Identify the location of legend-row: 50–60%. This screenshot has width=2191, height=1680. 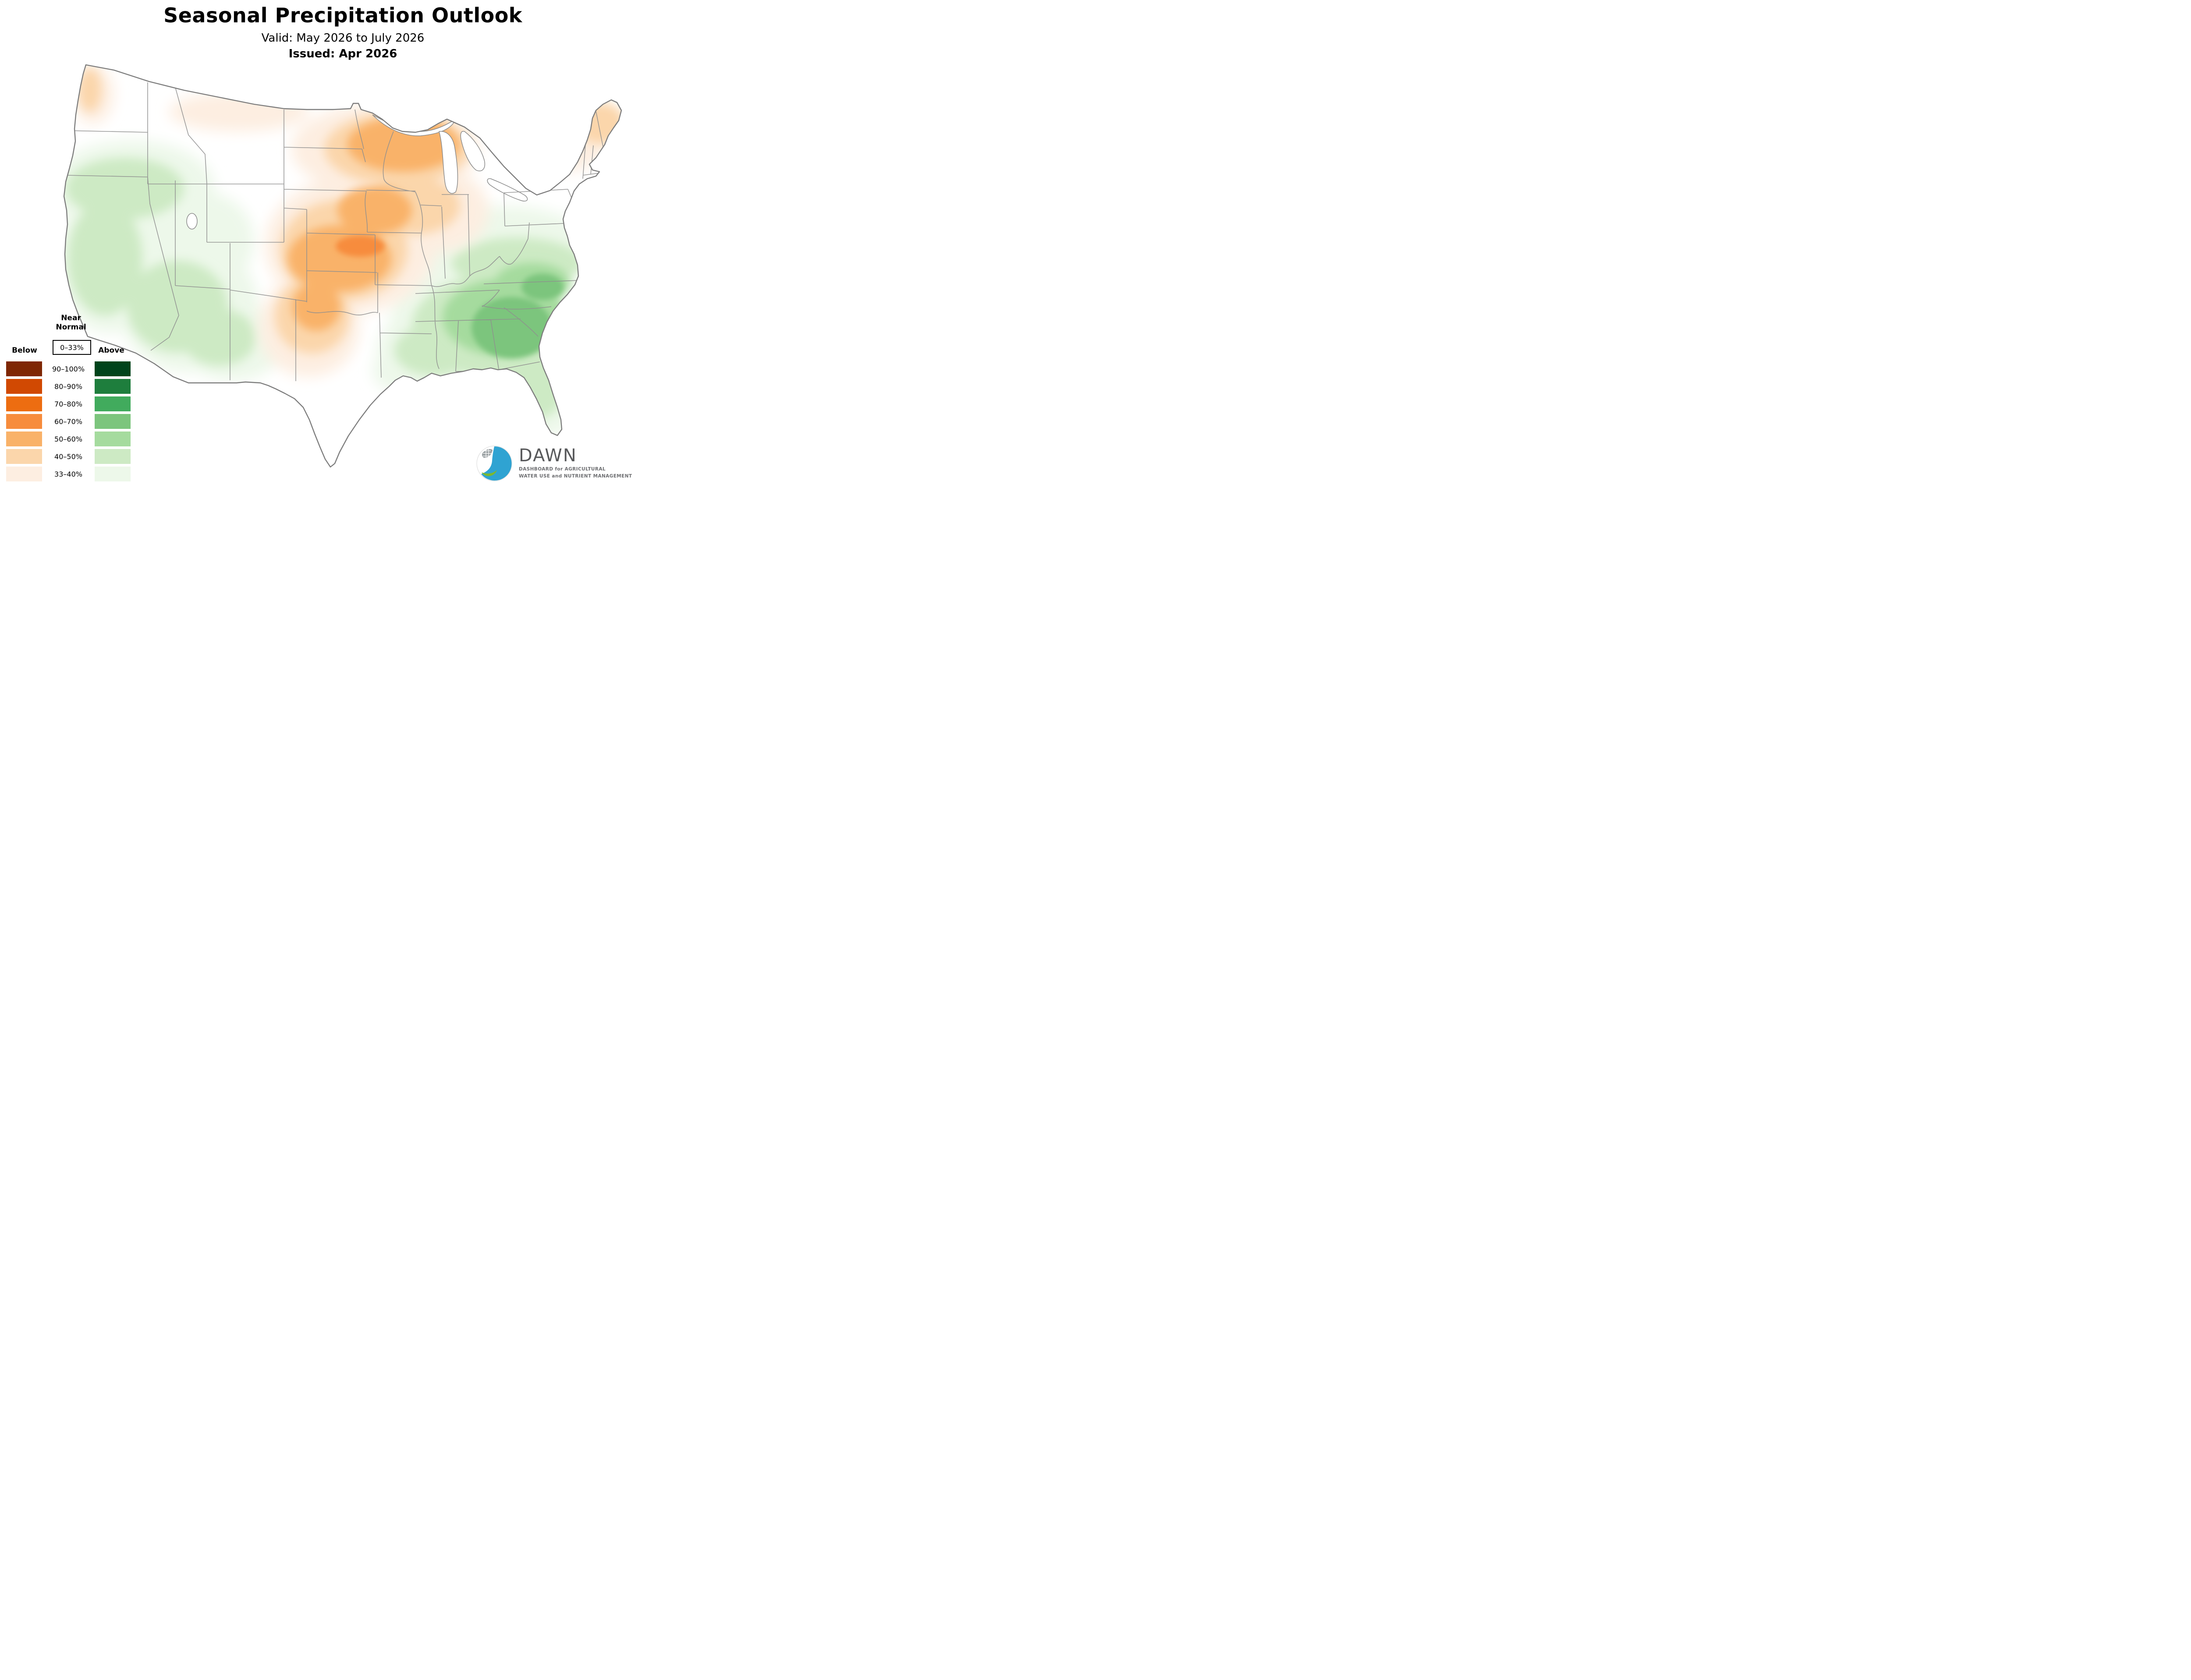
(68, 439).